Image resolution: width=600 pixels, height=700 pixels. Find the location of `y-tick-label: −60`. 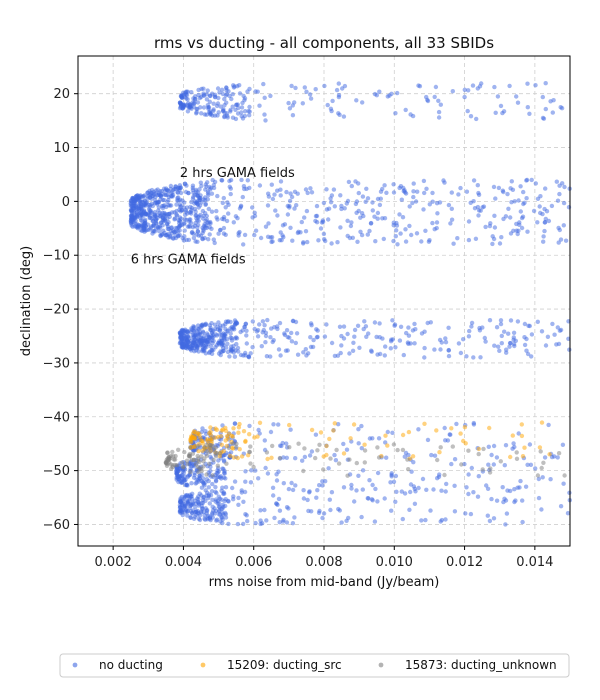

y-tick-label: −60 is located at coordinates (56, 525).